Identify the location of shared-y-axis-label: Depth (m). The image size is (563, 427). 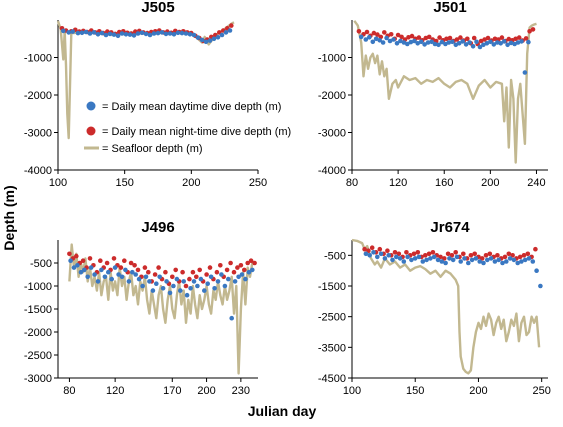
(9, 217).